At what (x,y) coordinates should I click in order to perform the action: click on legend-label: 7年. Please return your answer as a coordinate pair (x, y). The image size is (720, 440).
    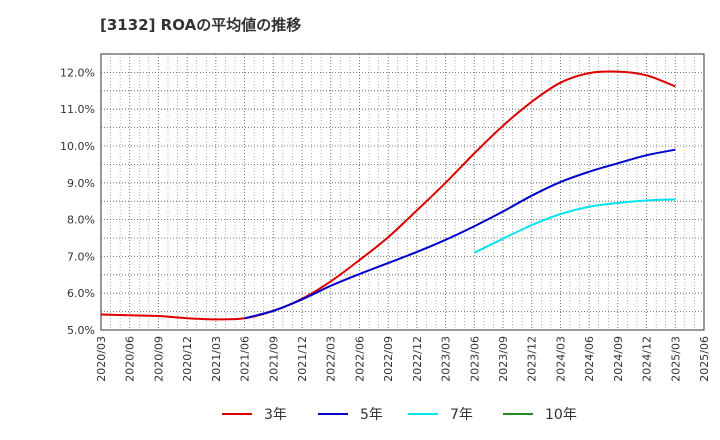
    Looking at the image, I should click on (461, 415).